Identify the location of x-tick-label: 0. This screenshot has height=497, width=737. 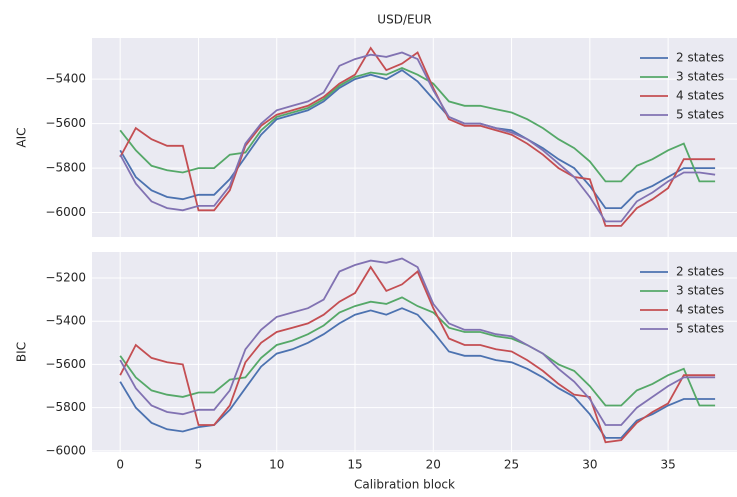
(120, 465).